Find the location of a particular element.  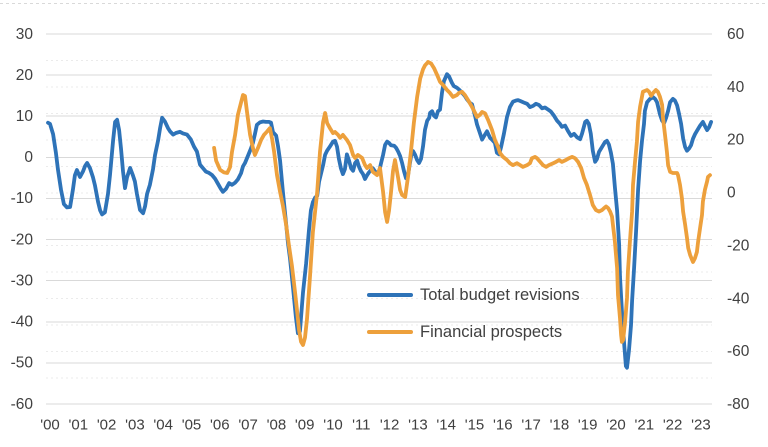

right-axis-tick-label: -60 is located at coordinates (738, 351).